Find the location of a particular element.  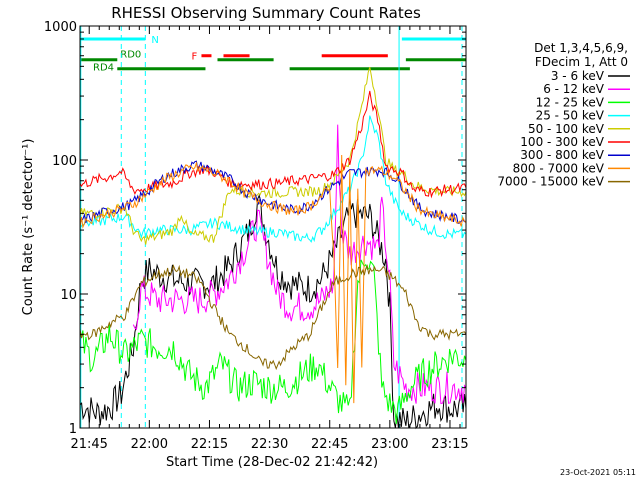

legend-entry-label: 100 - 300 keV is located at coordinates (562, 142).